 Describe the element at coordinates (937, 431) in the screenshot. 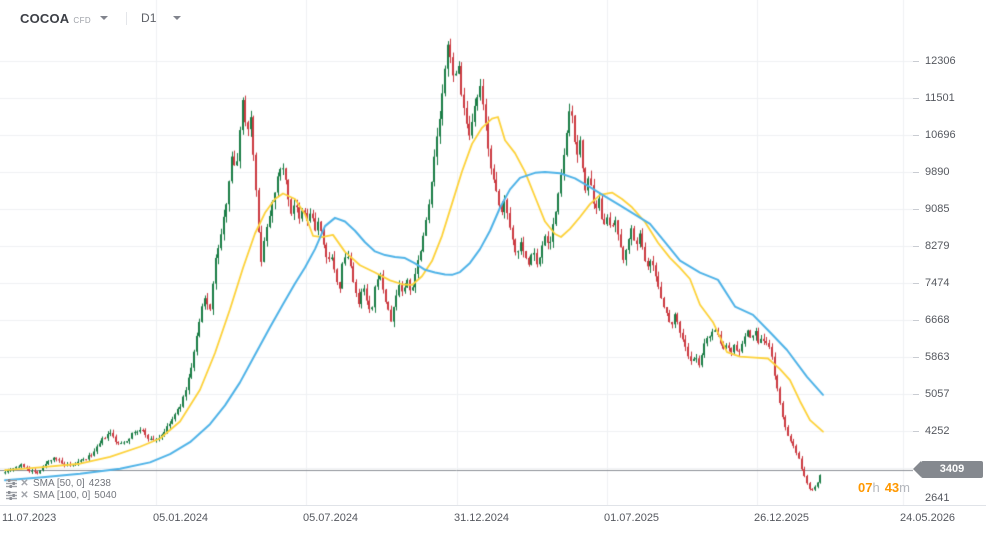

I see `price-axis-label: 4252` at that location.